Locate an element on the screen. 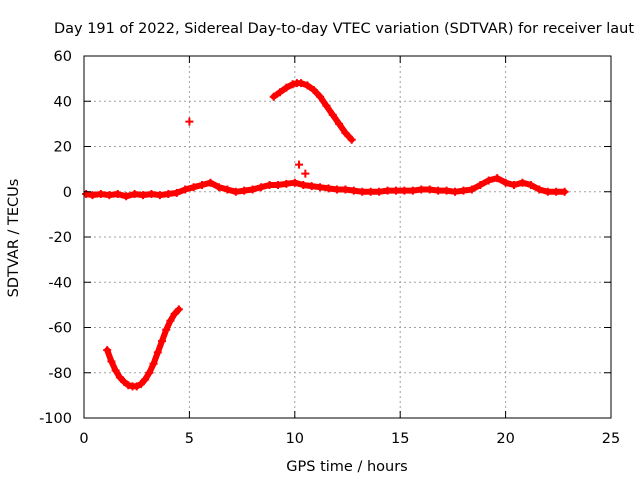 Image resolution: width=640 pixels, height=484 pixels. y-tick-label: -80 is located at coordinates (60, 374).